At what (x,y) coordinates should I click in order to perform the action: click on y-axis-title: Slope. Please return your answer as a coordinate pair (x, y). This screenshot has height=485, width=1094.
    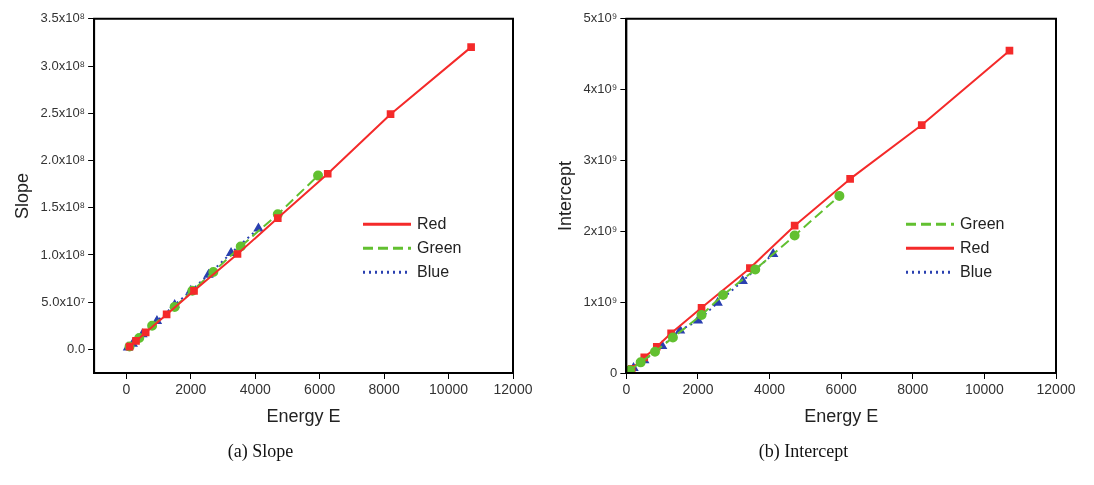
    Looking at the image, I should click on (21, 195).